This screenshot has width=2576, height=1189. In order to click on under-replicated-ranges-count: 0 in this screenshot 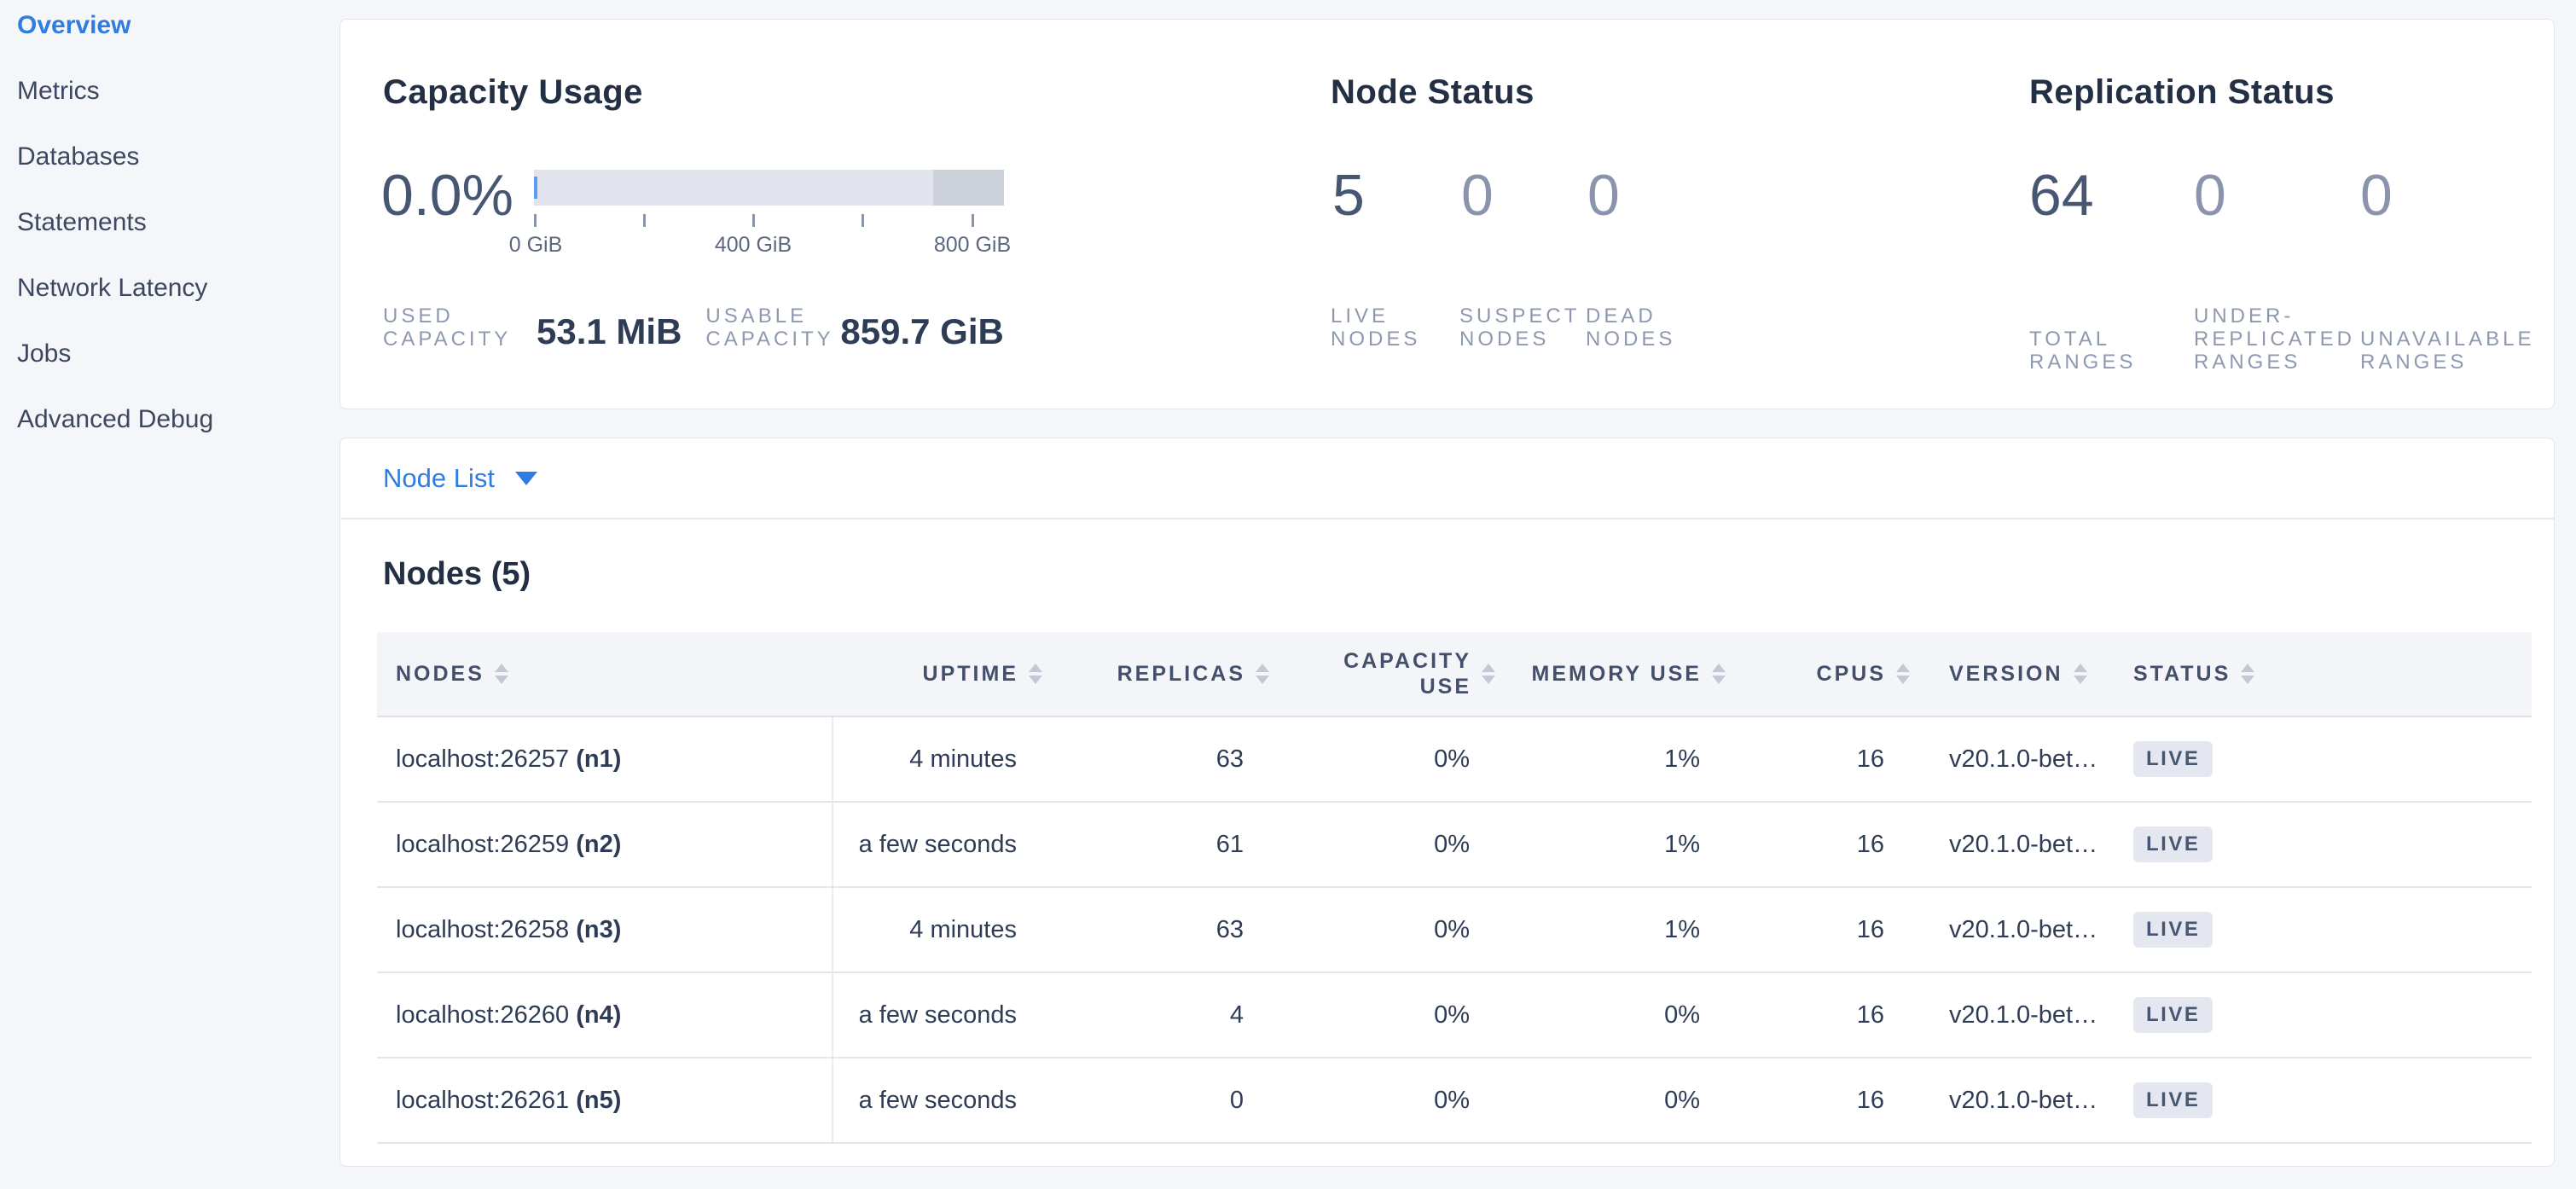, I will do `click(2210, 195)`.